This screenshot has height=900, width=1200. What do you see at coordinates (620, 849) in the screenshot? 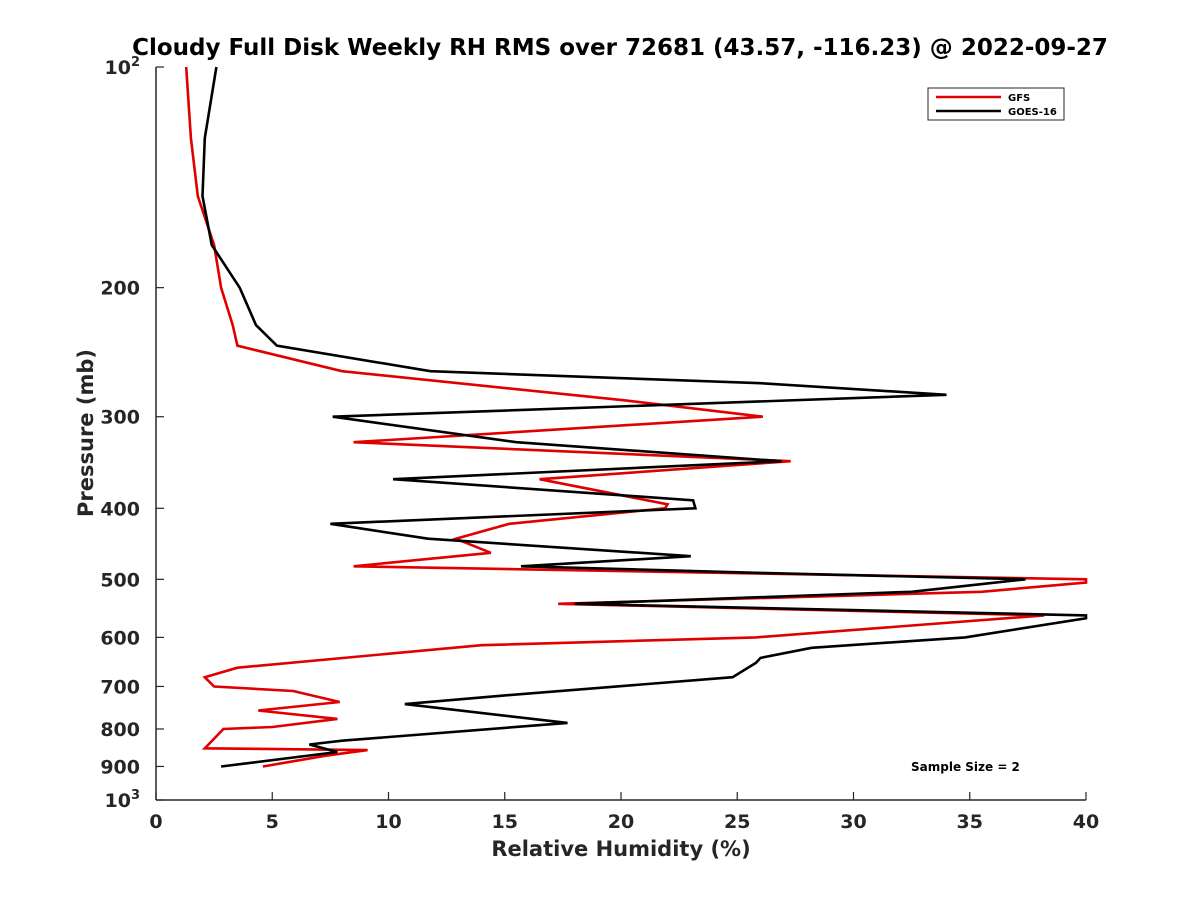
I see `x-axis-label: Relative Humidity (%)` at bounding box center [620, 849].